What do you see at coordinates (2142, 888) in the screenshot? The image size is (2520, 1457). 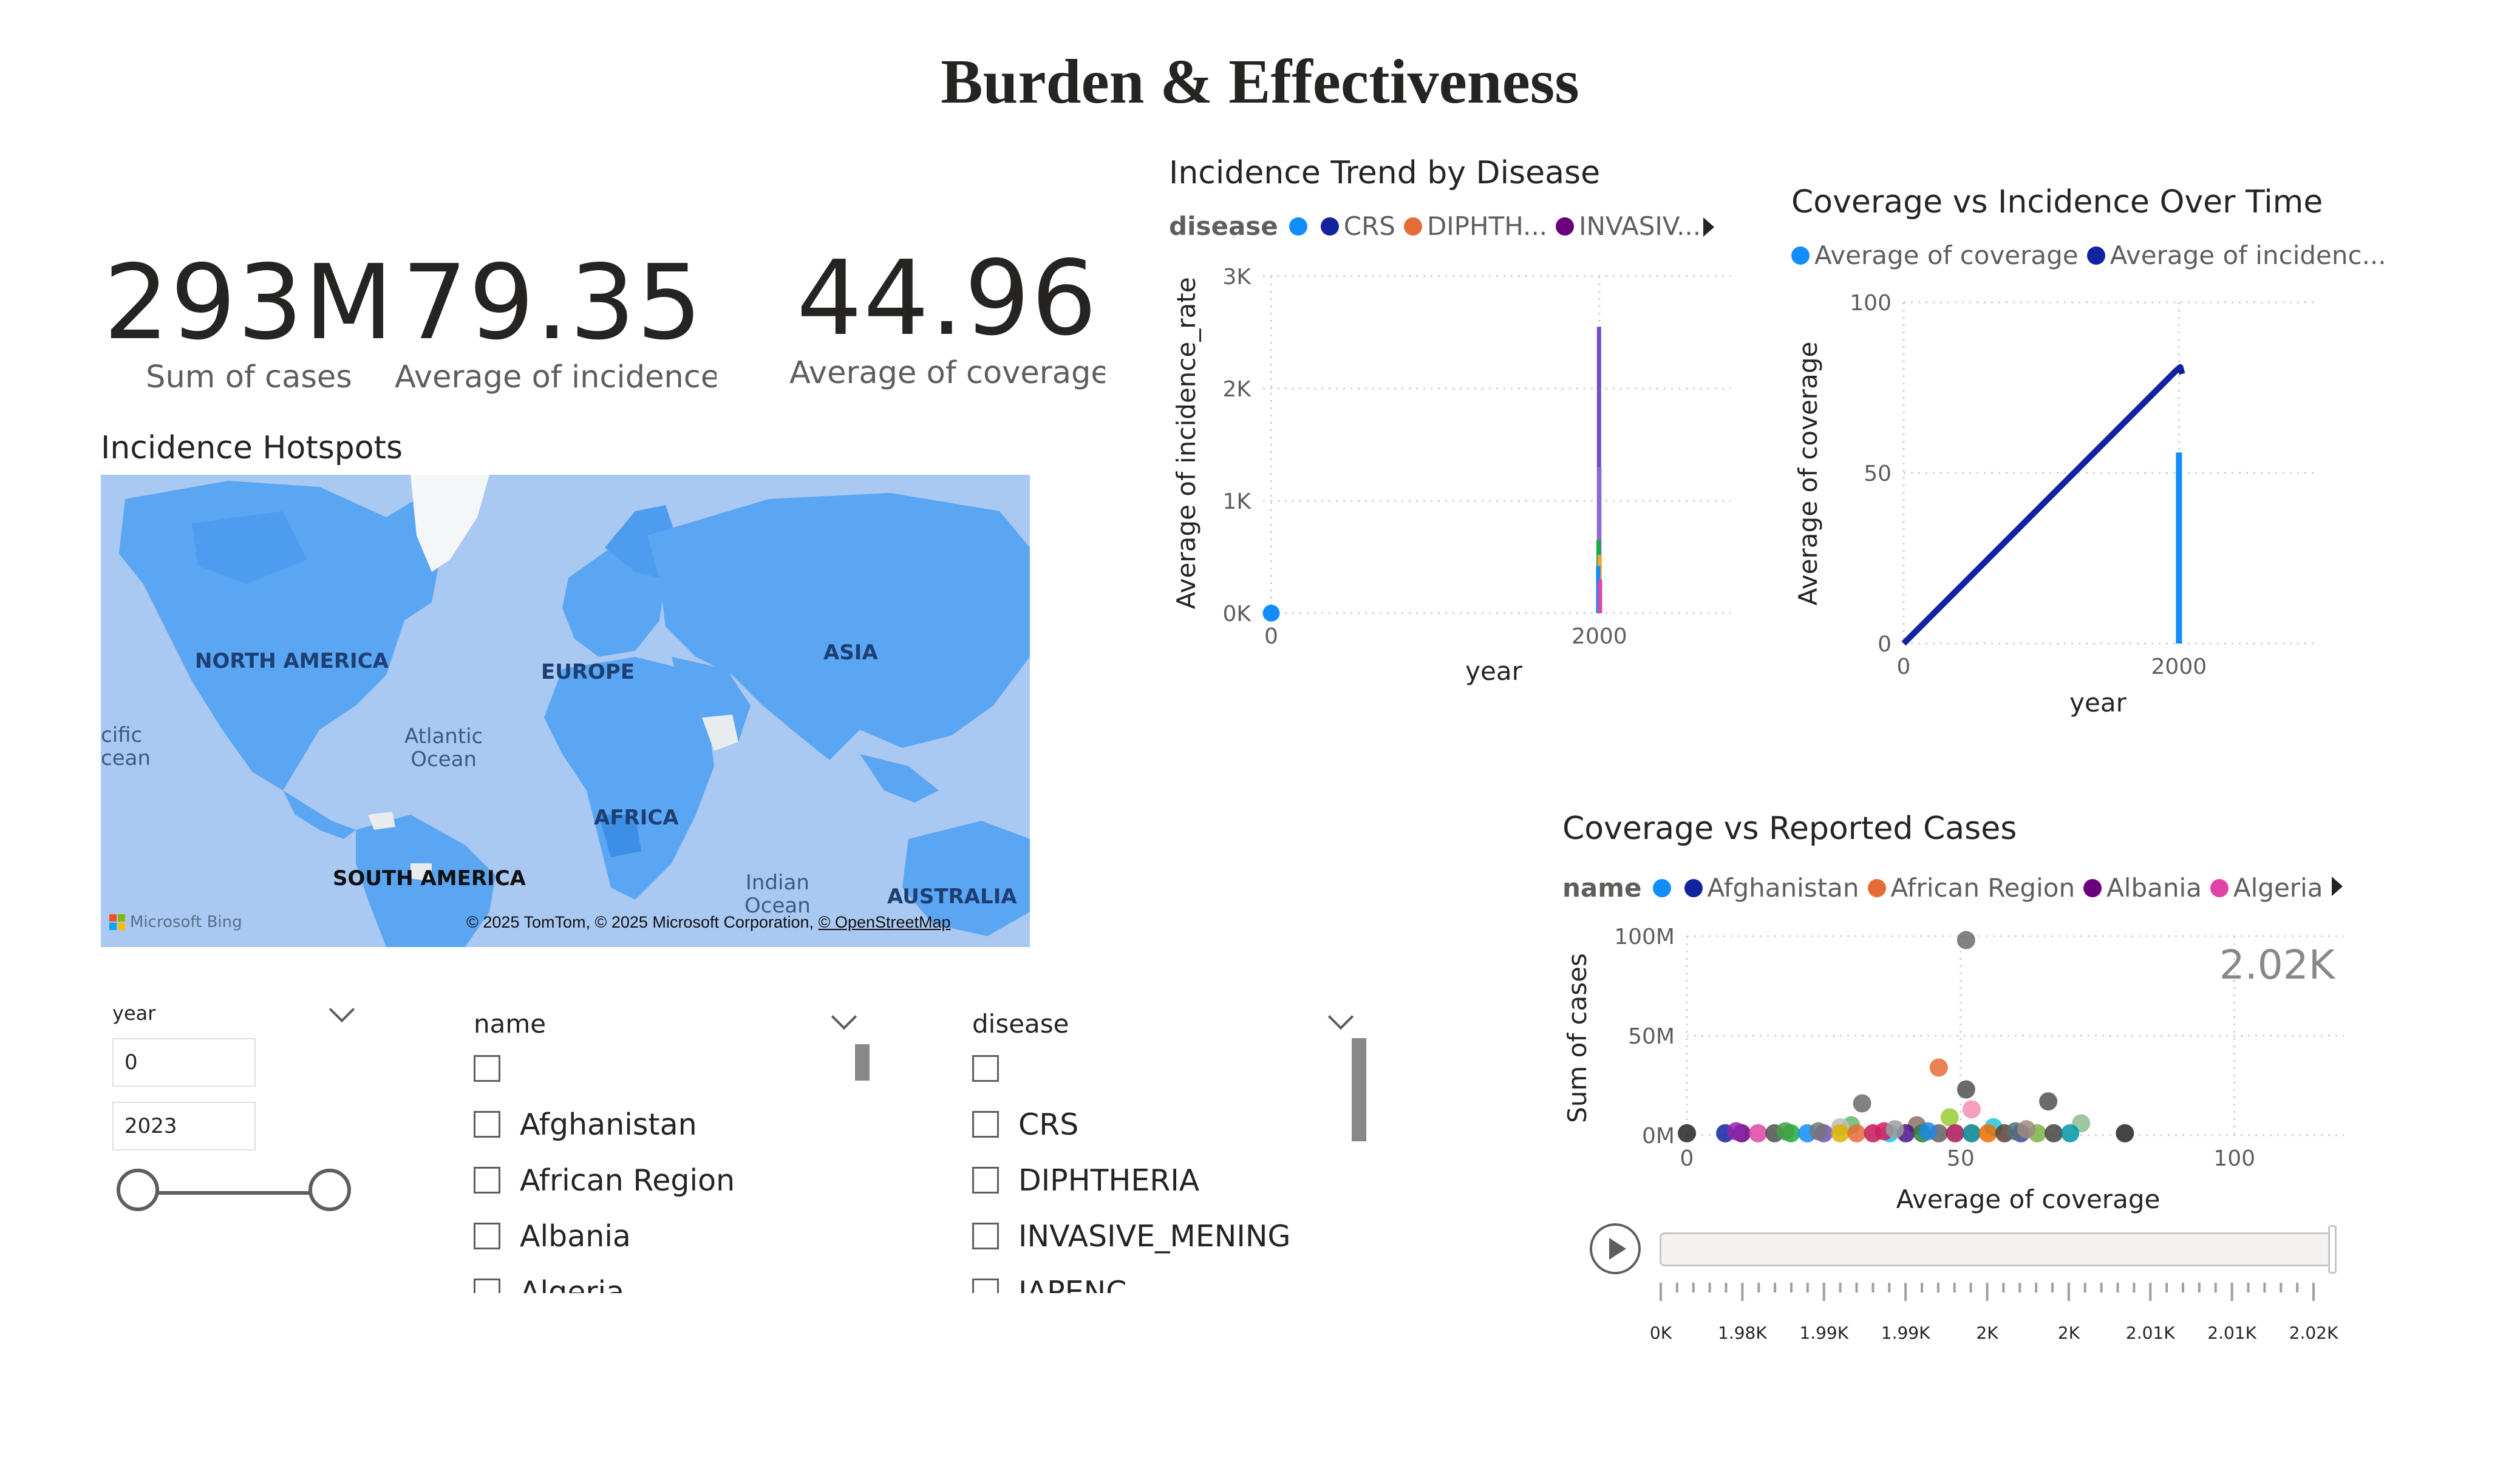 I see `legend-item: Albania` at bounding box center [2142, 888].